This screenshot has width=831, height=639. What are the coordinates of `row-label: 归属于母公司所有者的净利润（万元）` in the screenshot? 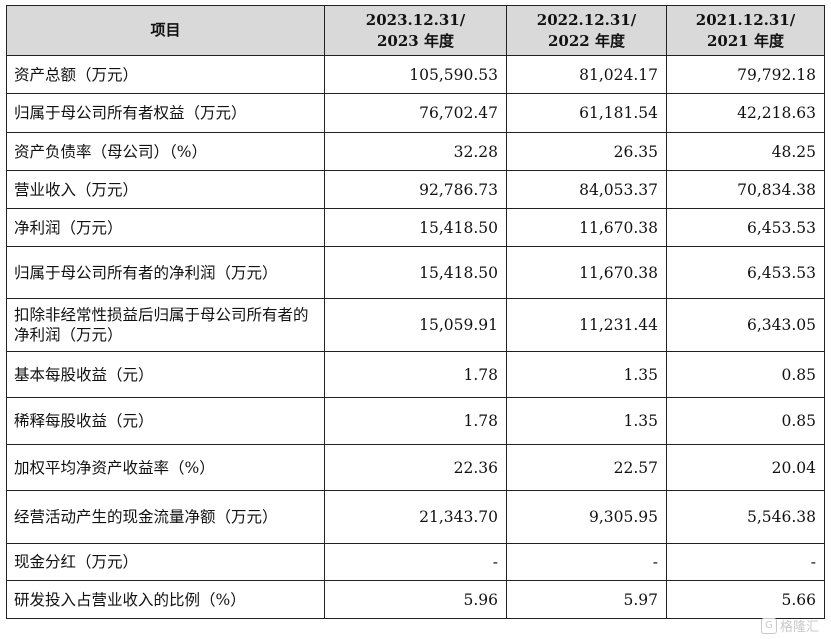 It's located at (165, 272).